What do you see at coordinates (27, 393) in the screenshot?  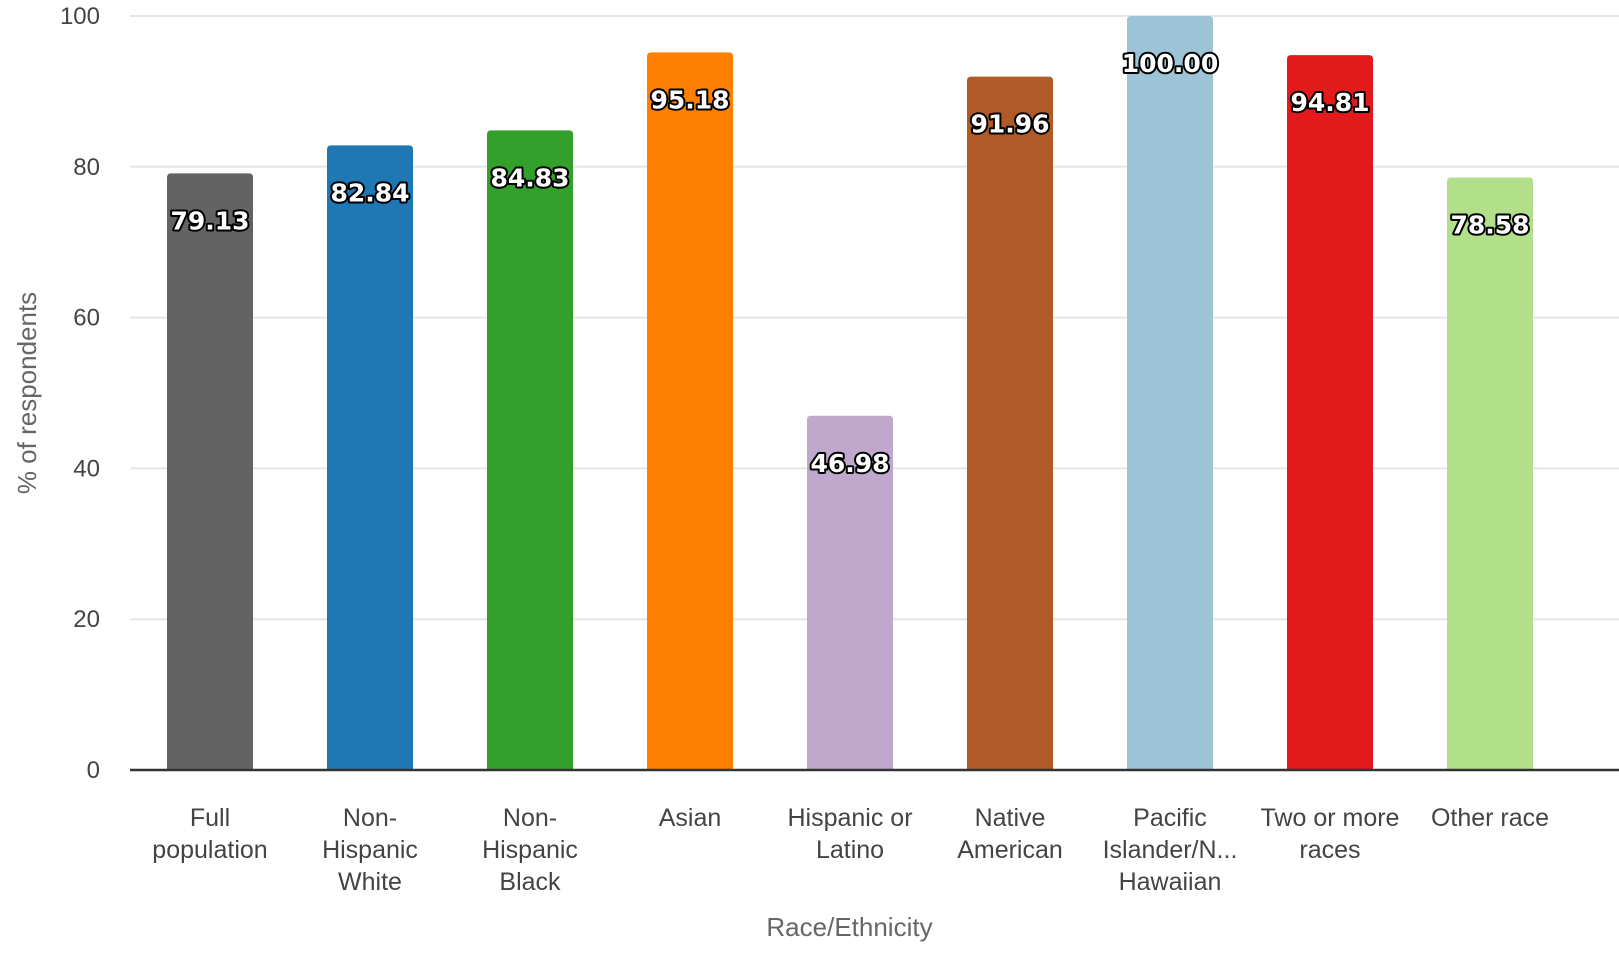 I see `y-axis-title: % of respondents` at bounding box center [27, 393].